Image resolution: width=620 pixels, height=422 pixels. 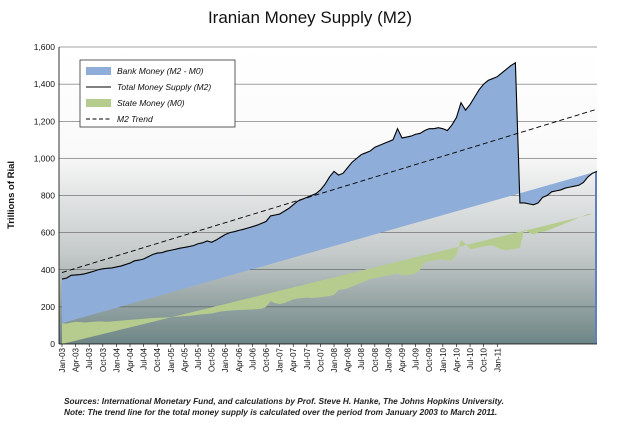 What do you see at coordinates (48, 233) in the screenshot?
I see `y-tick-label: 600` at bounding box center [48, 233].